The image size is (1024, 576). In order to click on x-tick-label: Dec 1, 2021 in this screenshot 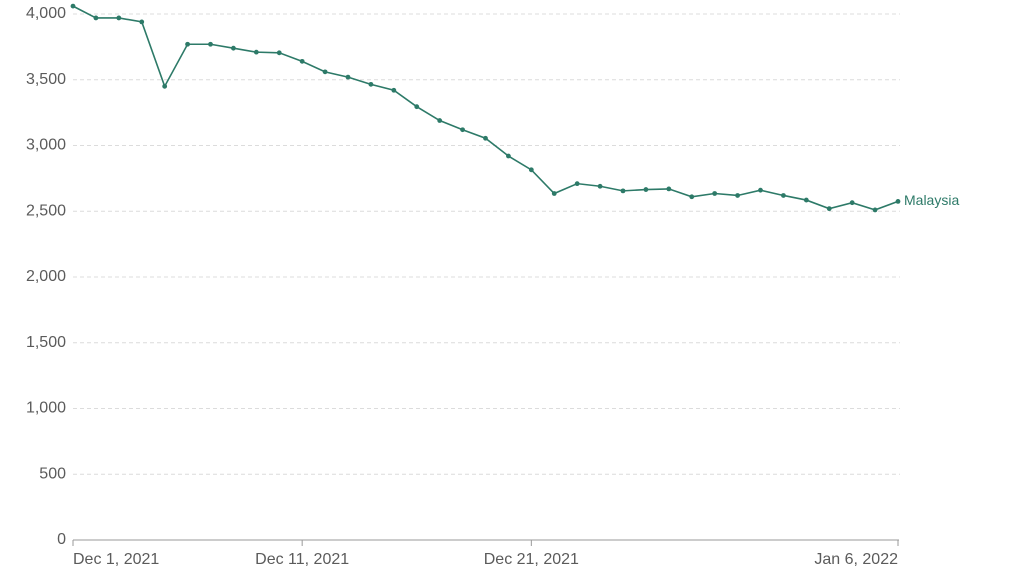, I will do `click(116, 559)`.